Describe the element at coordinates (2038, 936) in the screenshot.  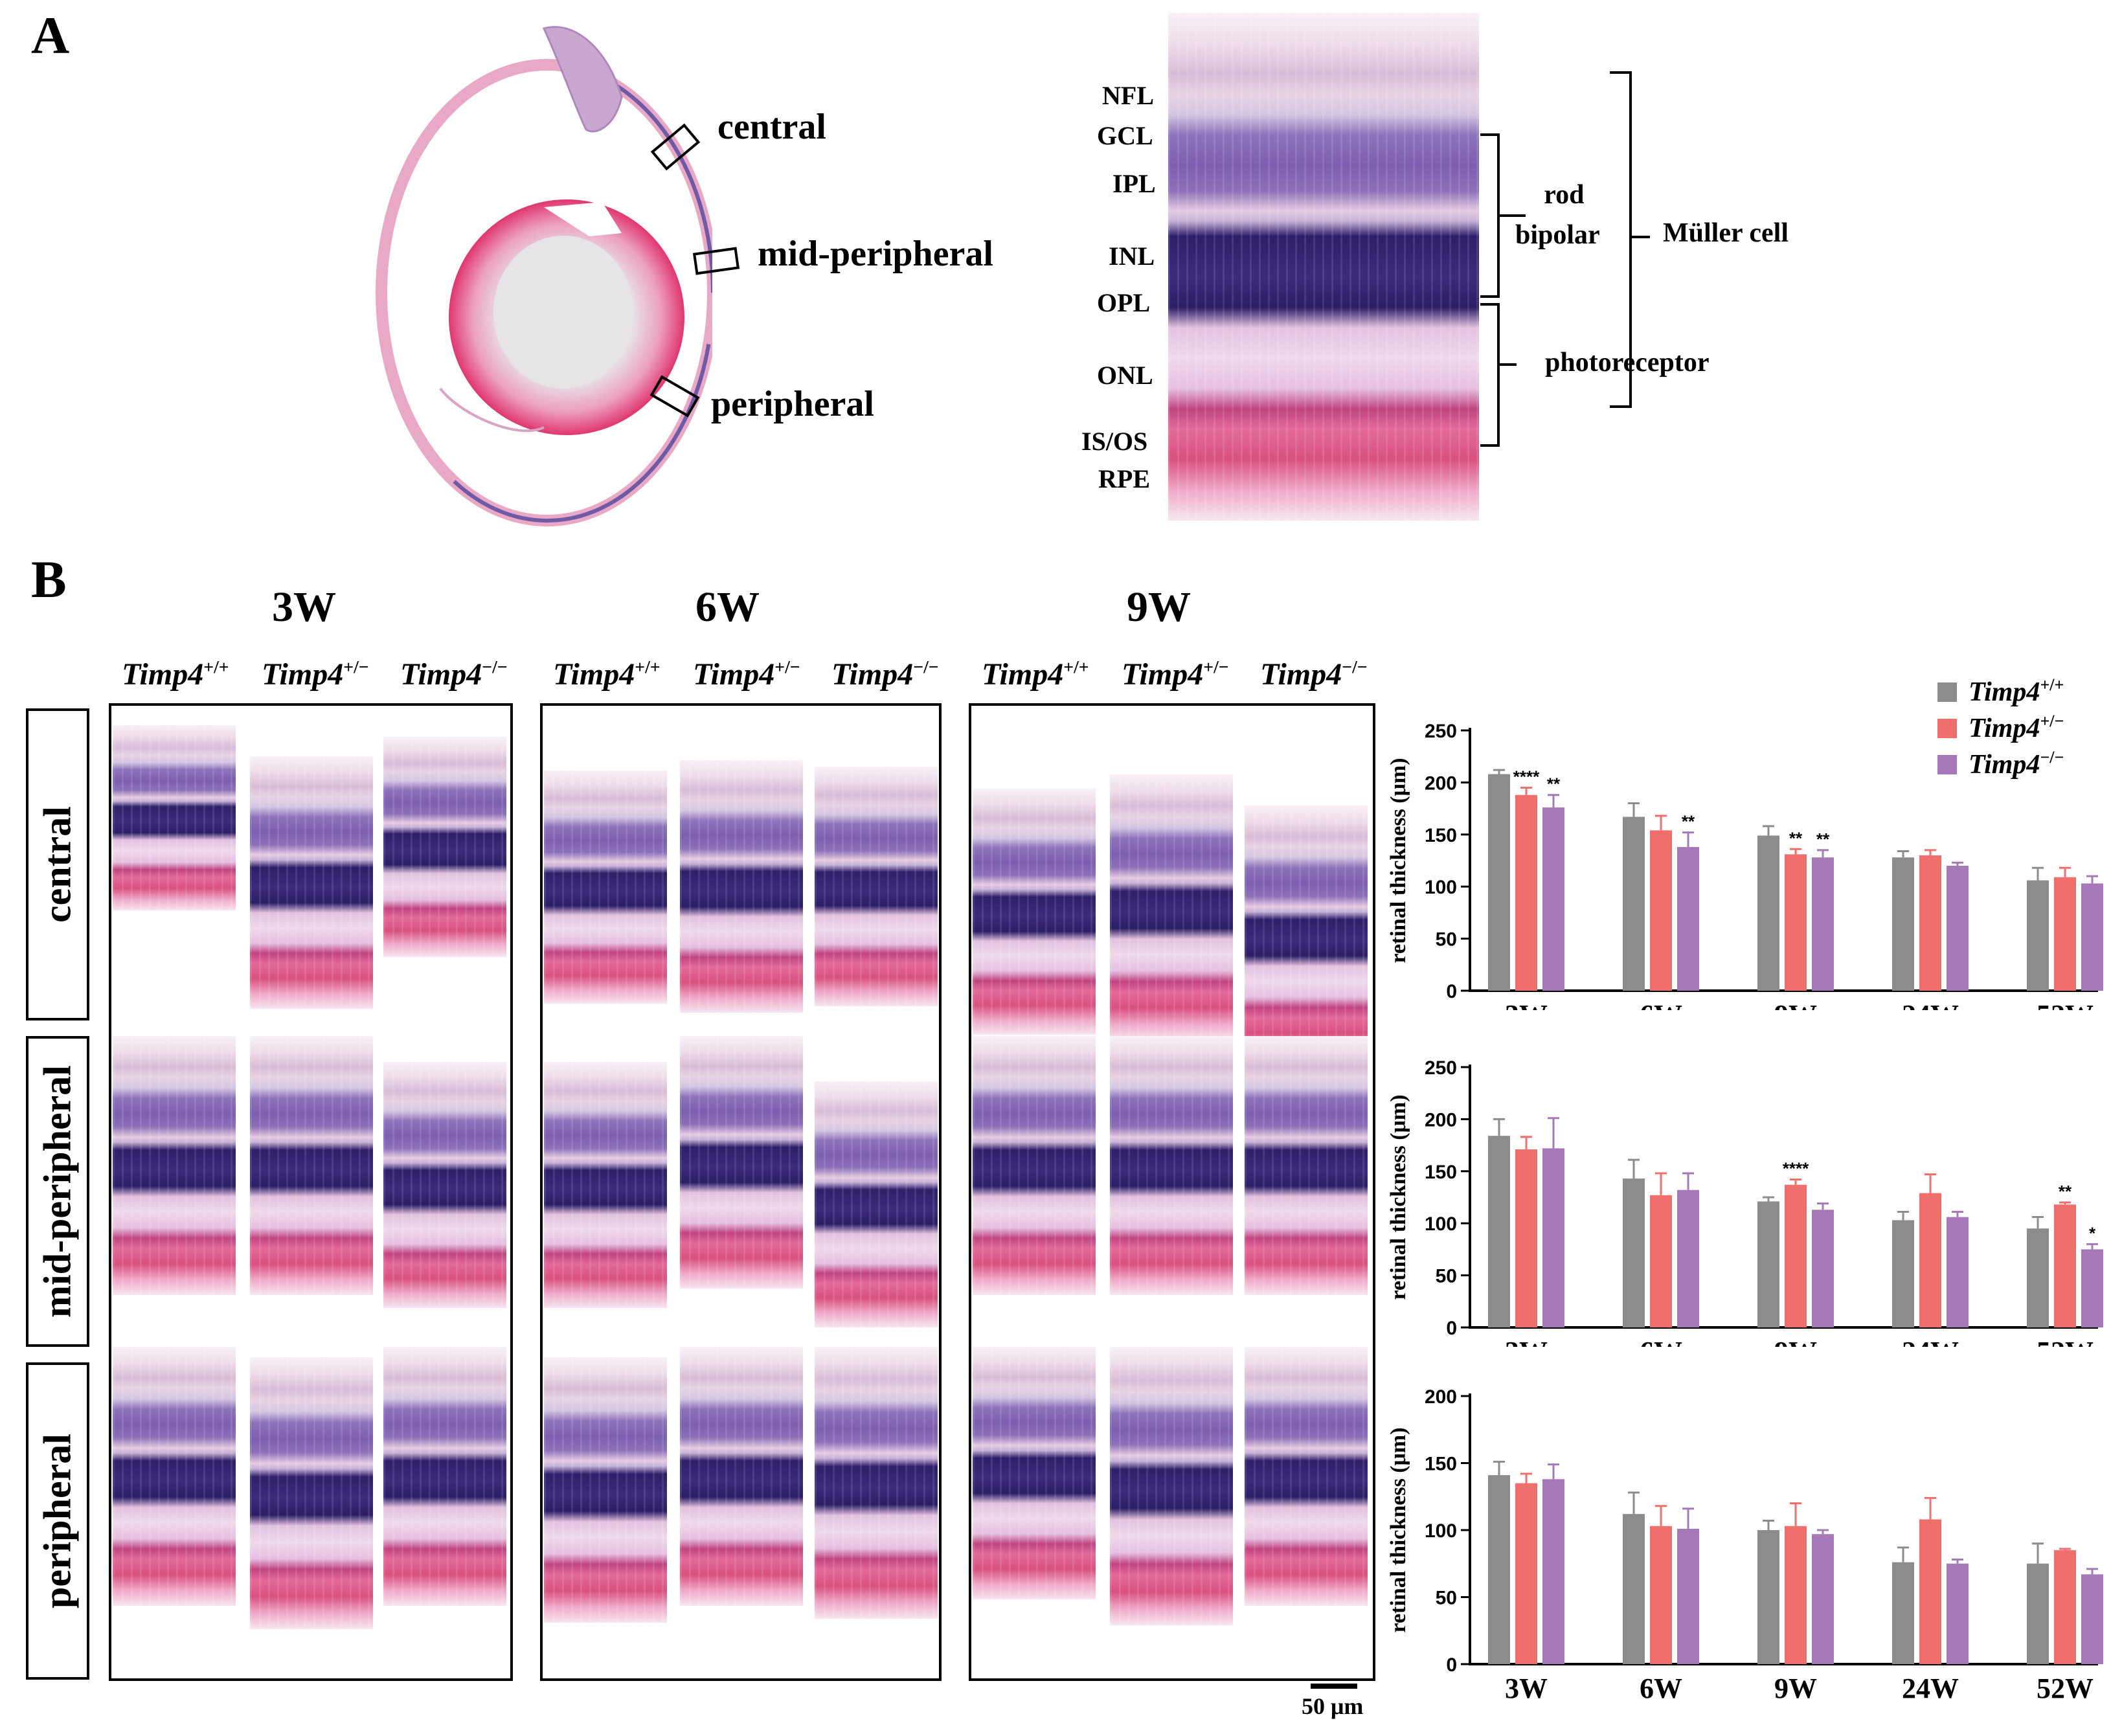
I see `chart-0-bar-52W-s0` at that location.